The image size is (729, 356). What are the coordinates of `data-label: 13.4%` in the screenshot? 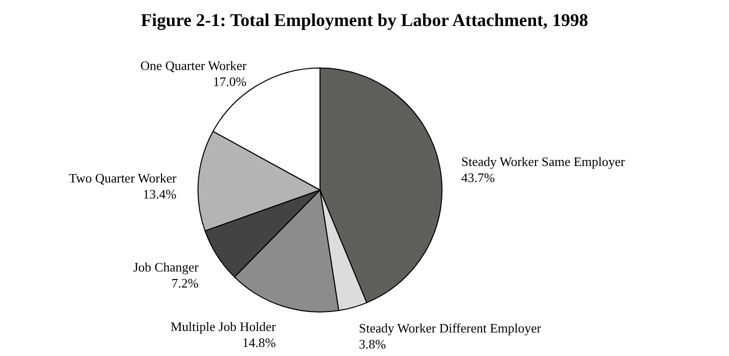 It's located at (159, 194).